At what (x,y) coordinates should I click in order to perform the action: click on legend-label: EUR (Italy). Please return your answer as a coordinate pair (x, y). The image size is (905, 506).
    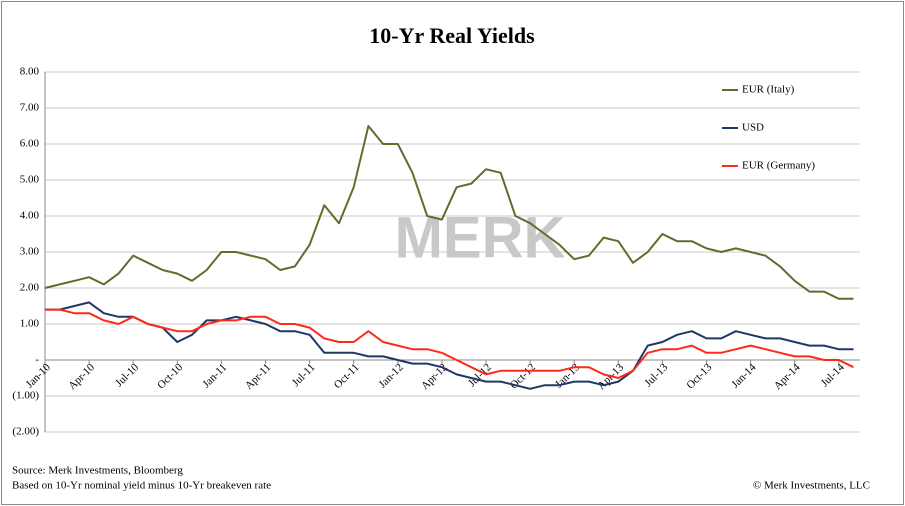
    Looking at the image, I should click on (768, 90).